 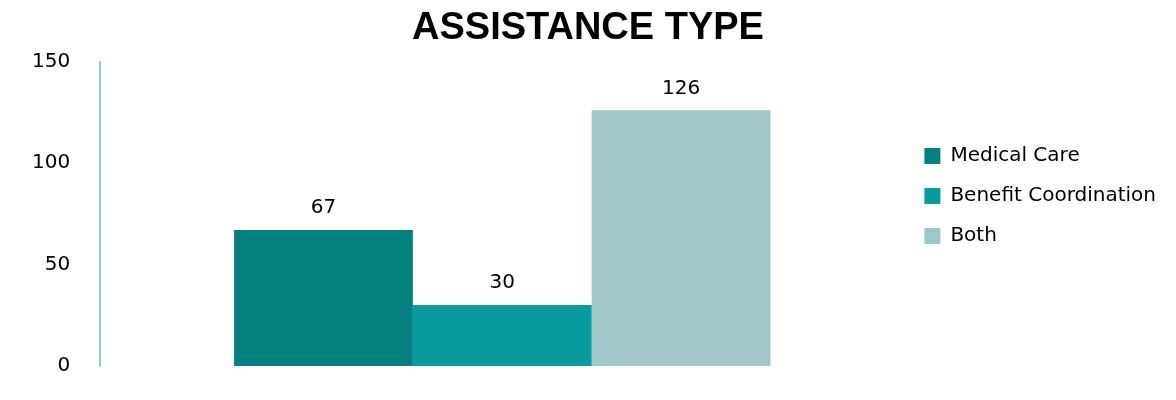 What do you see at coordinates (1053, 194) in the screenshot?
I see `legend-label: Benefit Coordination` at bounding box center [1053, 194].